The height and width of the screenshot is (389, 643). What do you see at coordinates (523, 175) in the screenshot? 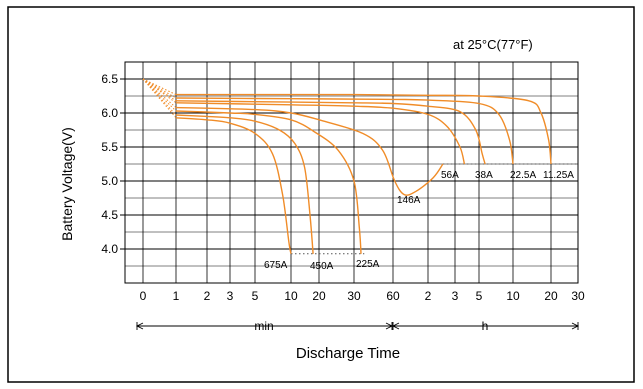
I see `series-label: 22.5A` at bounding box center [523, 175].